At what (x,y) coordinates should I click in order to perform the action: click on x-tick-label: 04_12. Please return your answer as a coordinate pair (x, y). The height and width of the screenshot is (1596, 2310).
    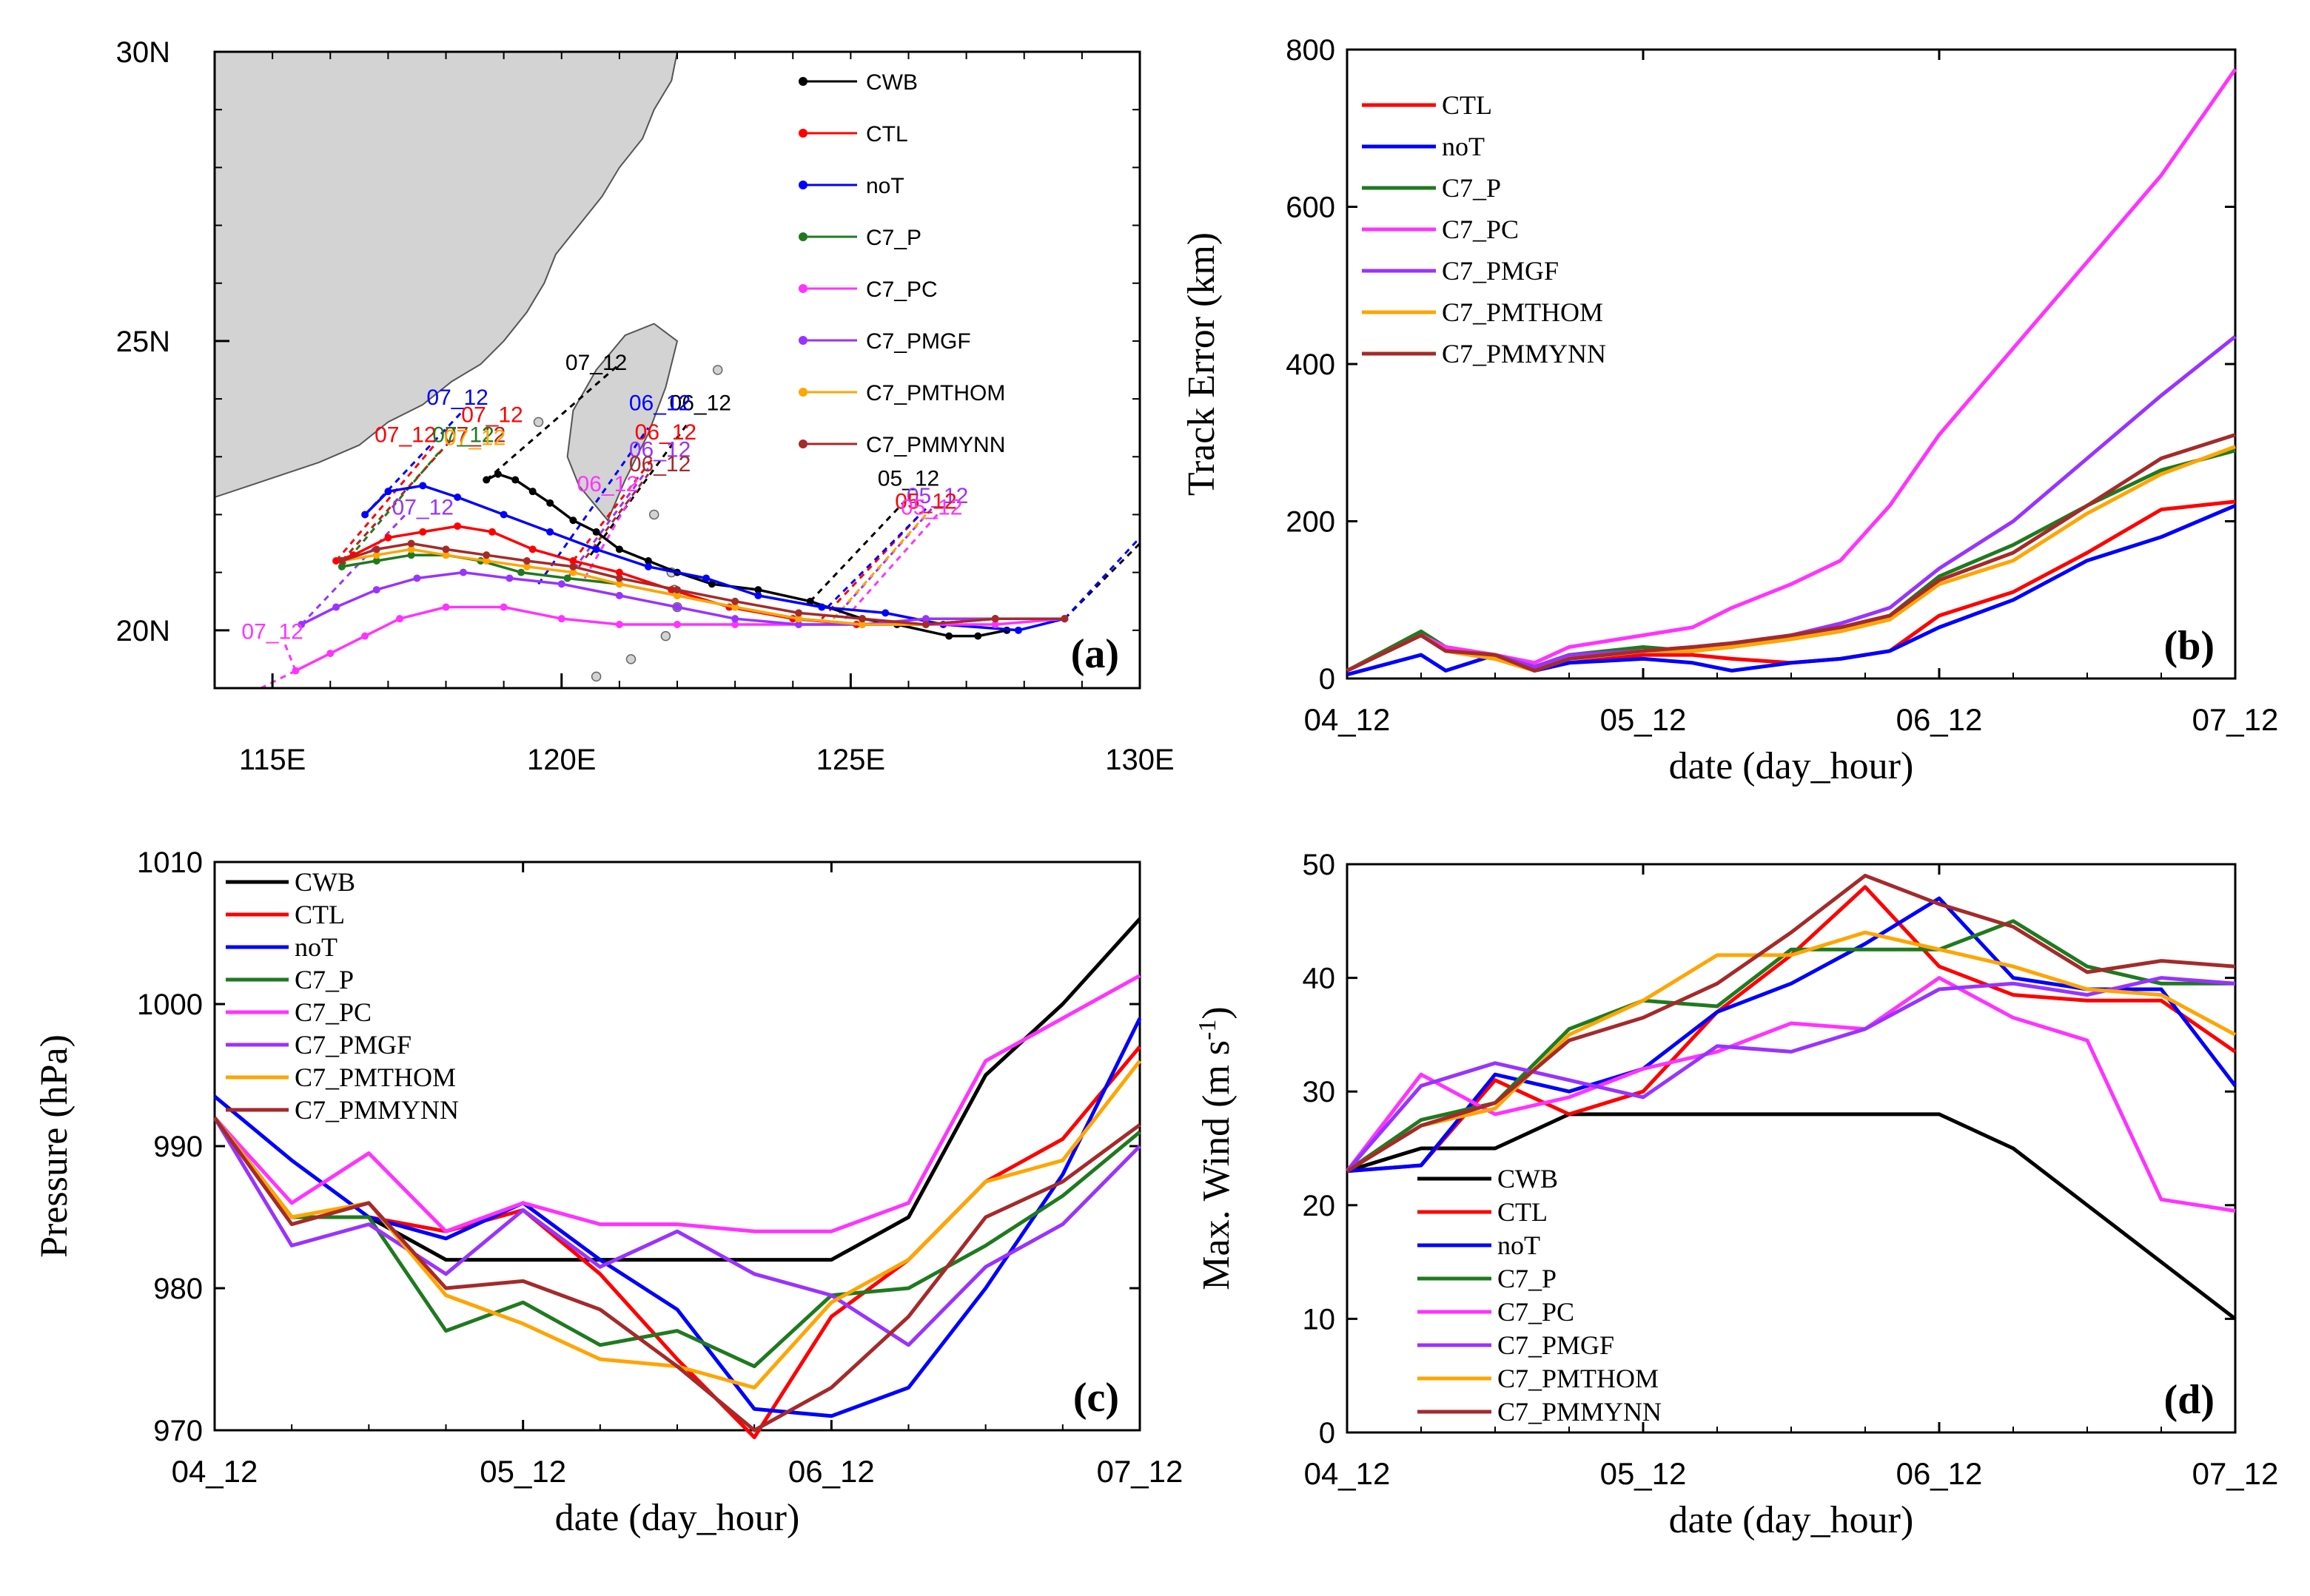
    Looking at the image, I should click on (1347, 719).